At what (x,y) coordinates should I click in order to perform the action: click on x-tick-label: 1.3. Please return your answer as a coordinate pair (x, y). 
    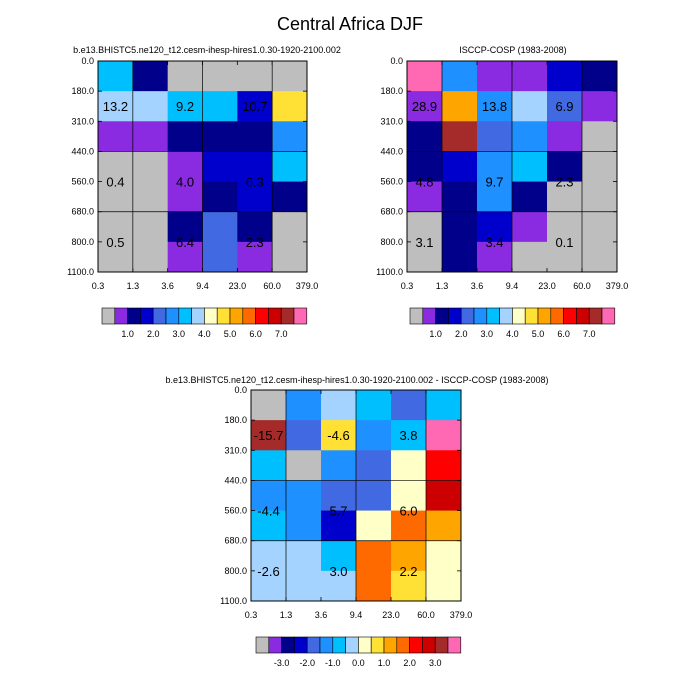
    Looking at the image, I should click on (442, 286).